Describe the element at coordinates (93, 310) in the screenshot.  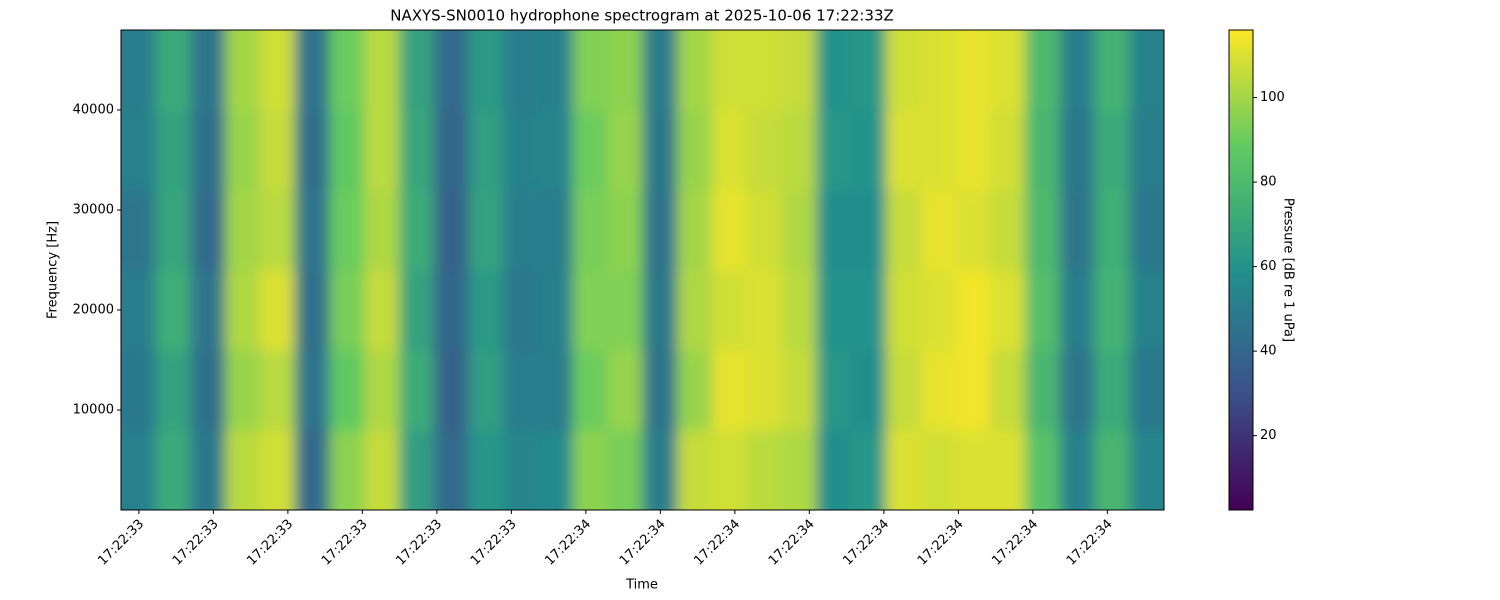
I see `y-tick-label: 20000` at that location.